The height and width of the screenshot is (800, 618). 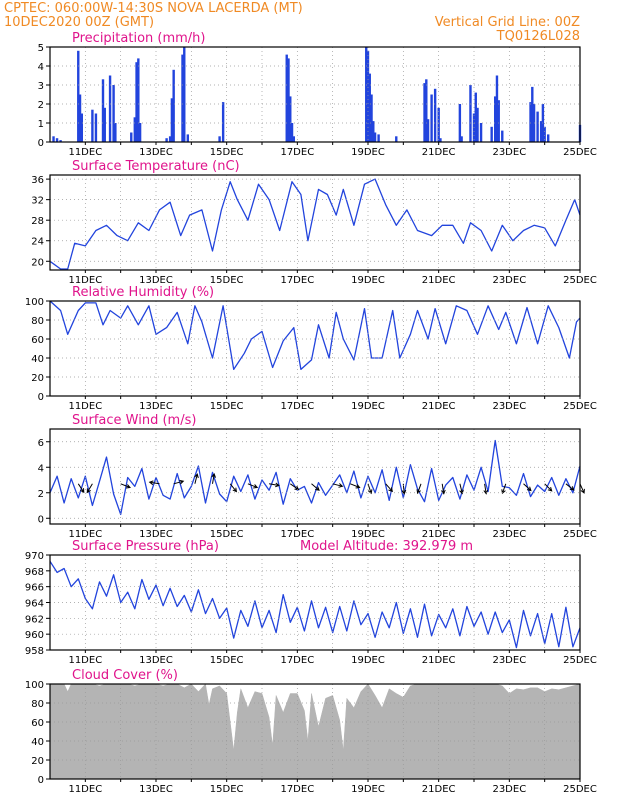 I want to click on temperature-title: Surface Temperature (nC), so click(x=156, y=166).